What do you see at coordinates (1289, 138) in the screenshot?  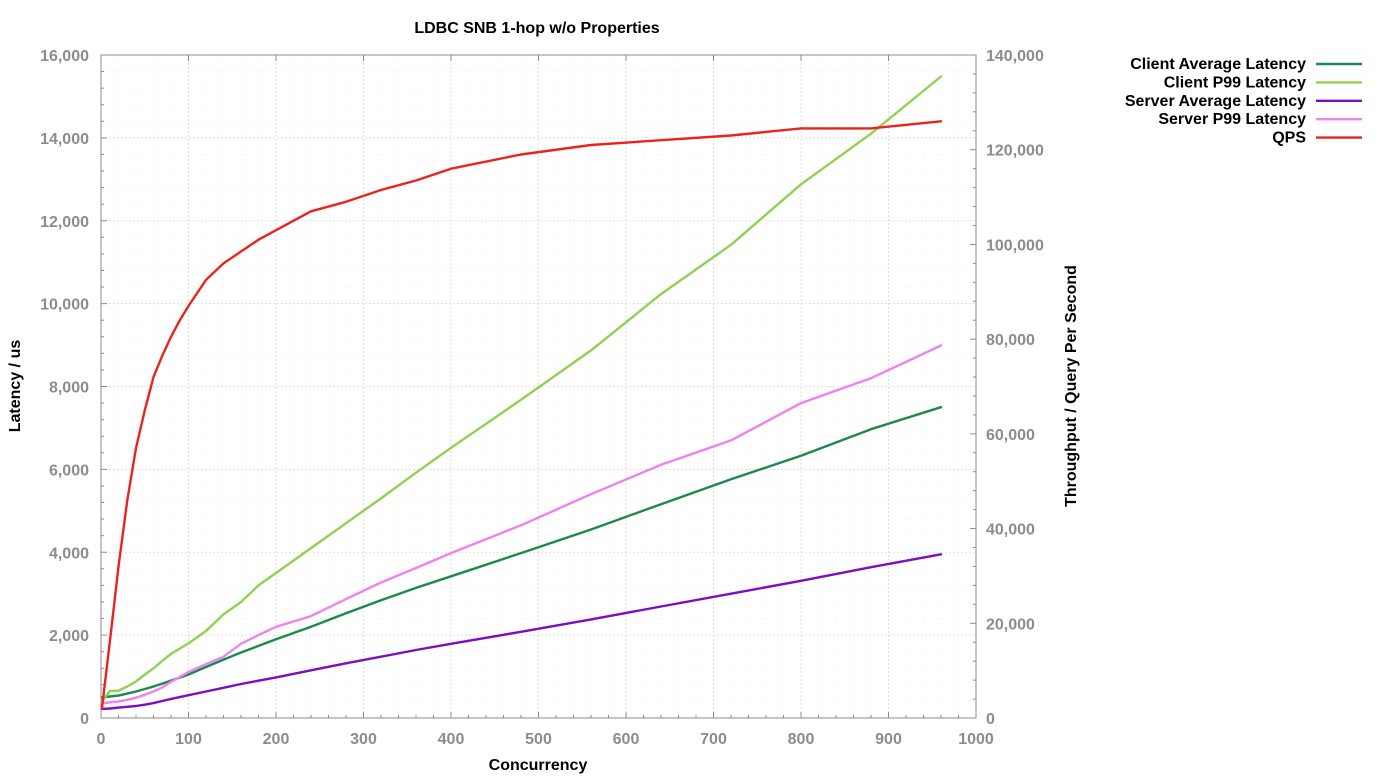 I see `legend-label: QPS` at bounding box center [1289, 138].